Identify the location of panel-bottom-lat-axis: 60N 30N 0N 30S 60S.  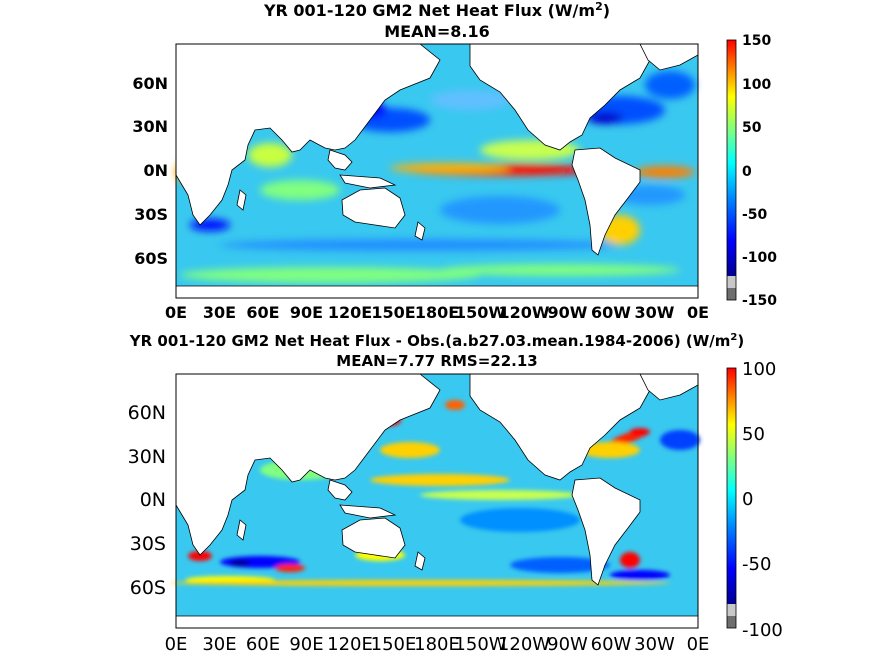
(147, 500).